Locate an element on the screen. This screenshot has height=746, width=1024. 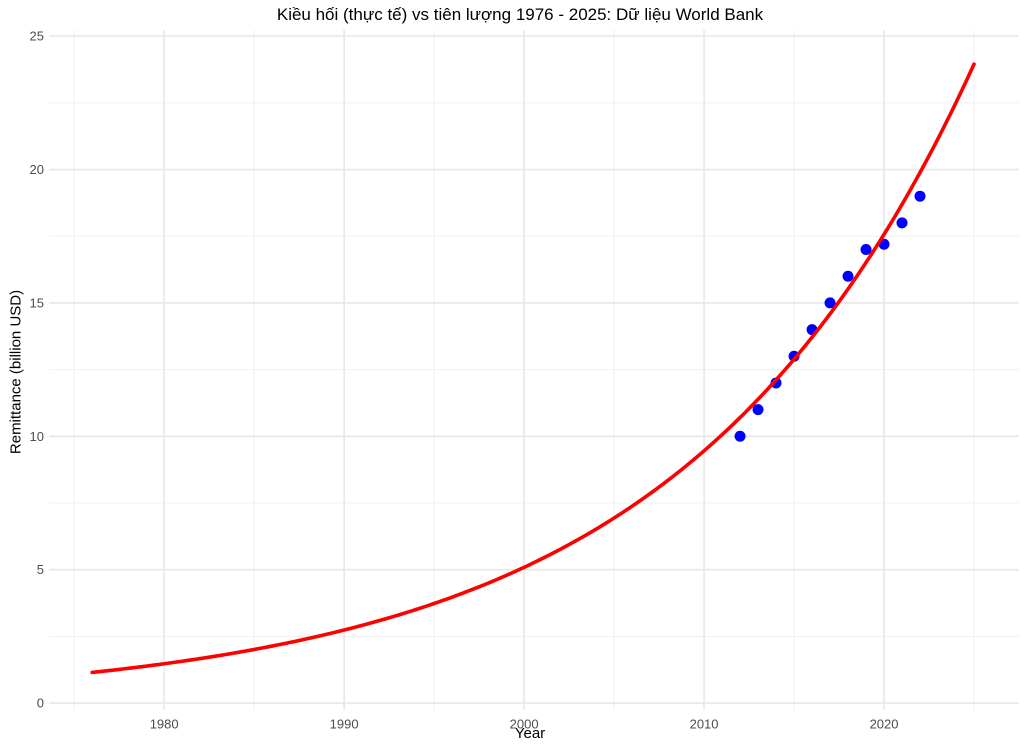
x-tick-label: 2020 is located at coordinates (884, 724).